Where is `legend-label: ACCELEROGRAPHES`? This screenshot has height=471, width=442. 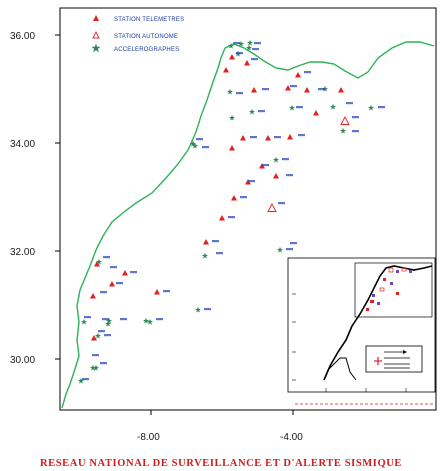
legend-label: ACCELEROGRAPHES is located at coordinates (146, 50).